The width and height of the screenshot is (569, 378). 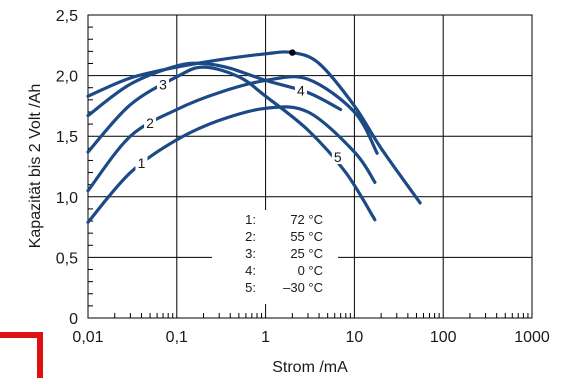 What do you see at coordinates (310, 367) in the screenshot?
I see `x-axis-title: Strom /mA` at bounding box center [310, 367].